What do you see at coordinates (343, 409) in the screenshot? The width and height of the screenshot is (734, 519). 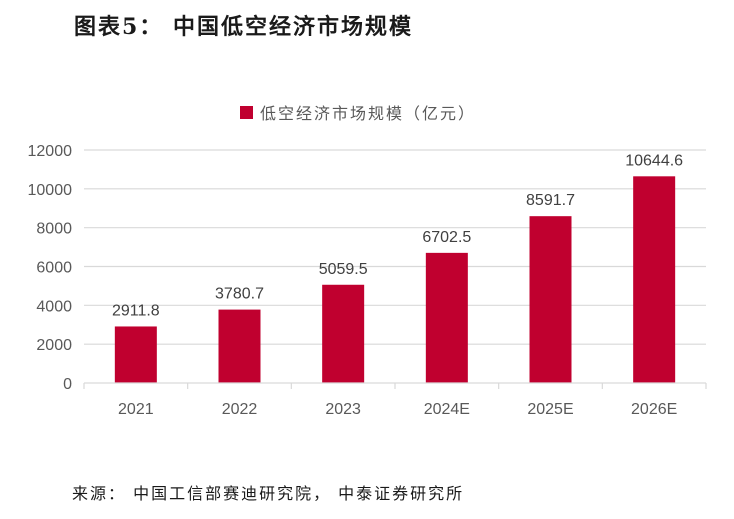 I see `x-tick-label-2023: 2023` at bounding box center [343, 409].